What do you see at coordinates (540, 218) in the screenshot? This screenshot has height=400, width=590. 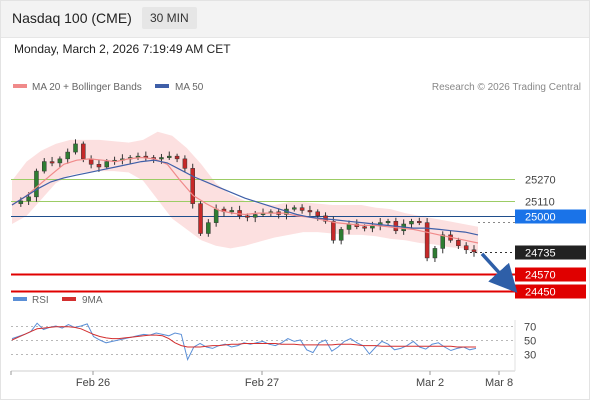 I see `level-label-25000: 25000` at bounding box center [540, 218].